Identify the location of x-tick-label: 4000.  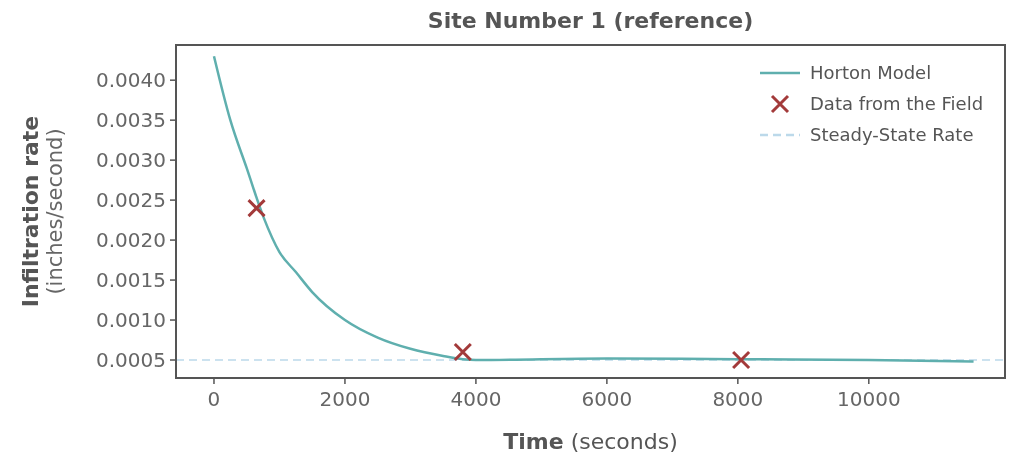
(476, 399).